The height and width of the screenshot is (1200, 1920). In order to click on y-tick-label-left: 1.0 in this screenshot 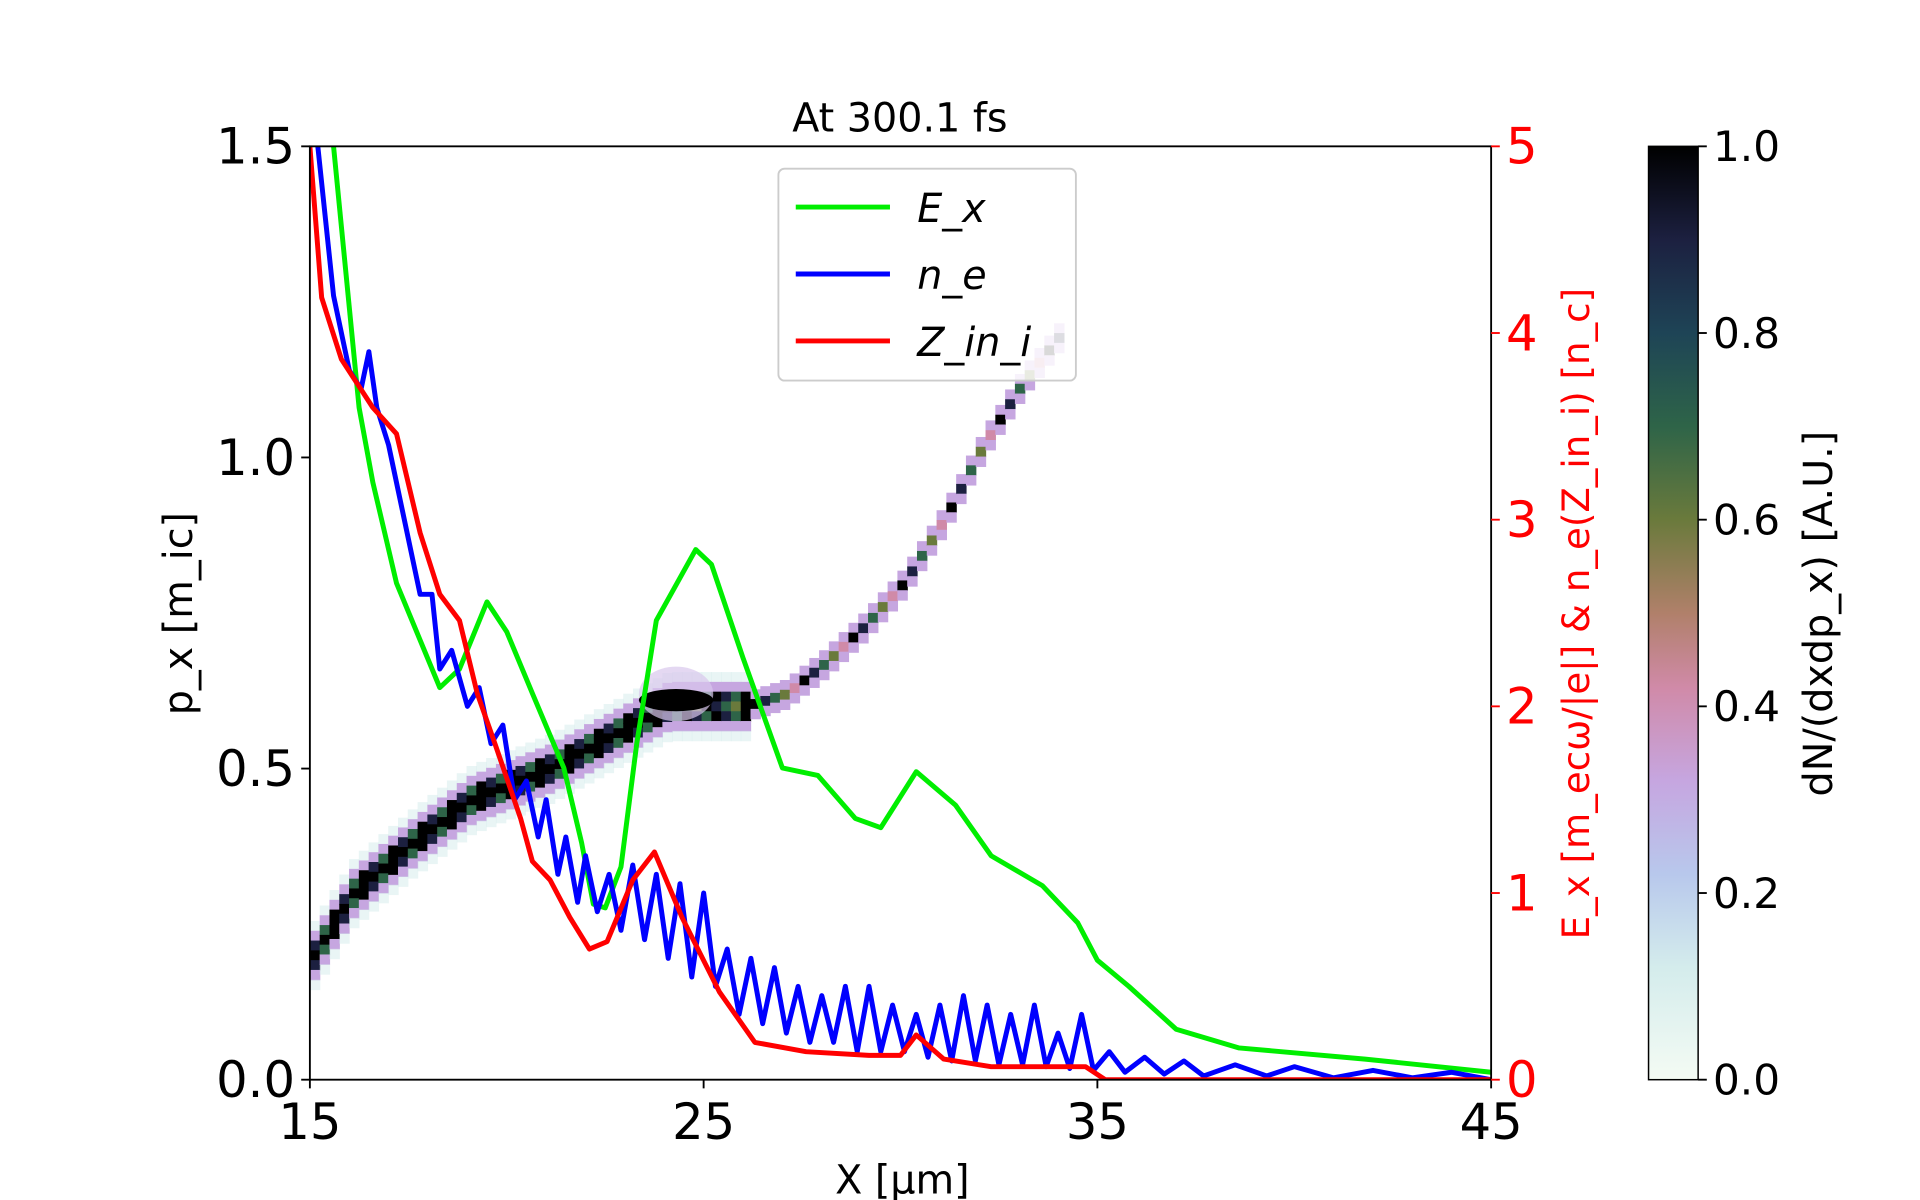, I will do `click(255, 458)`.